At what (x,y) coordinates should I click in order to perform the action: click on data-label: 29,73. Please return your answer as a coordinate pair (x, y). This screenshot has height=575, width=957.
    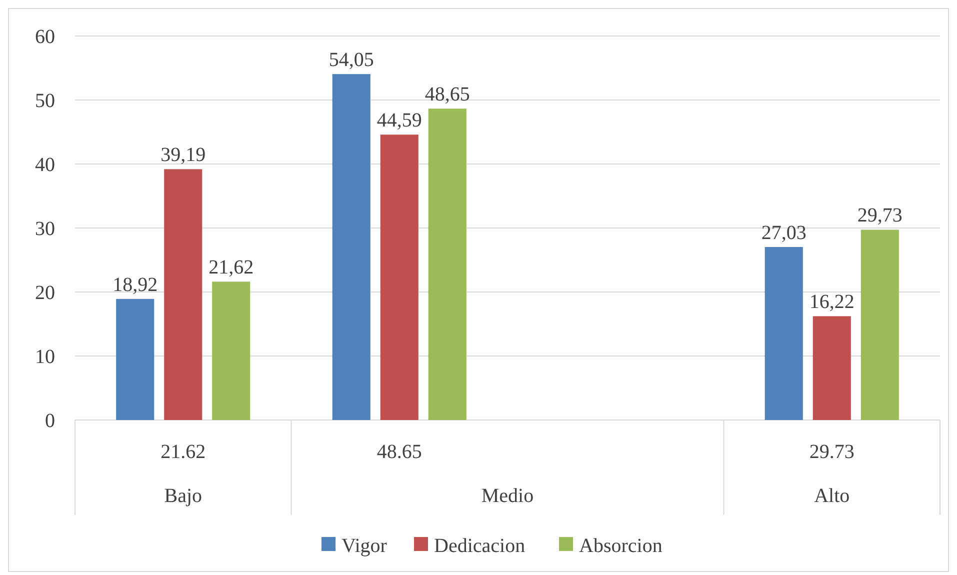
    Looking at the image, I should click on (879, 215).